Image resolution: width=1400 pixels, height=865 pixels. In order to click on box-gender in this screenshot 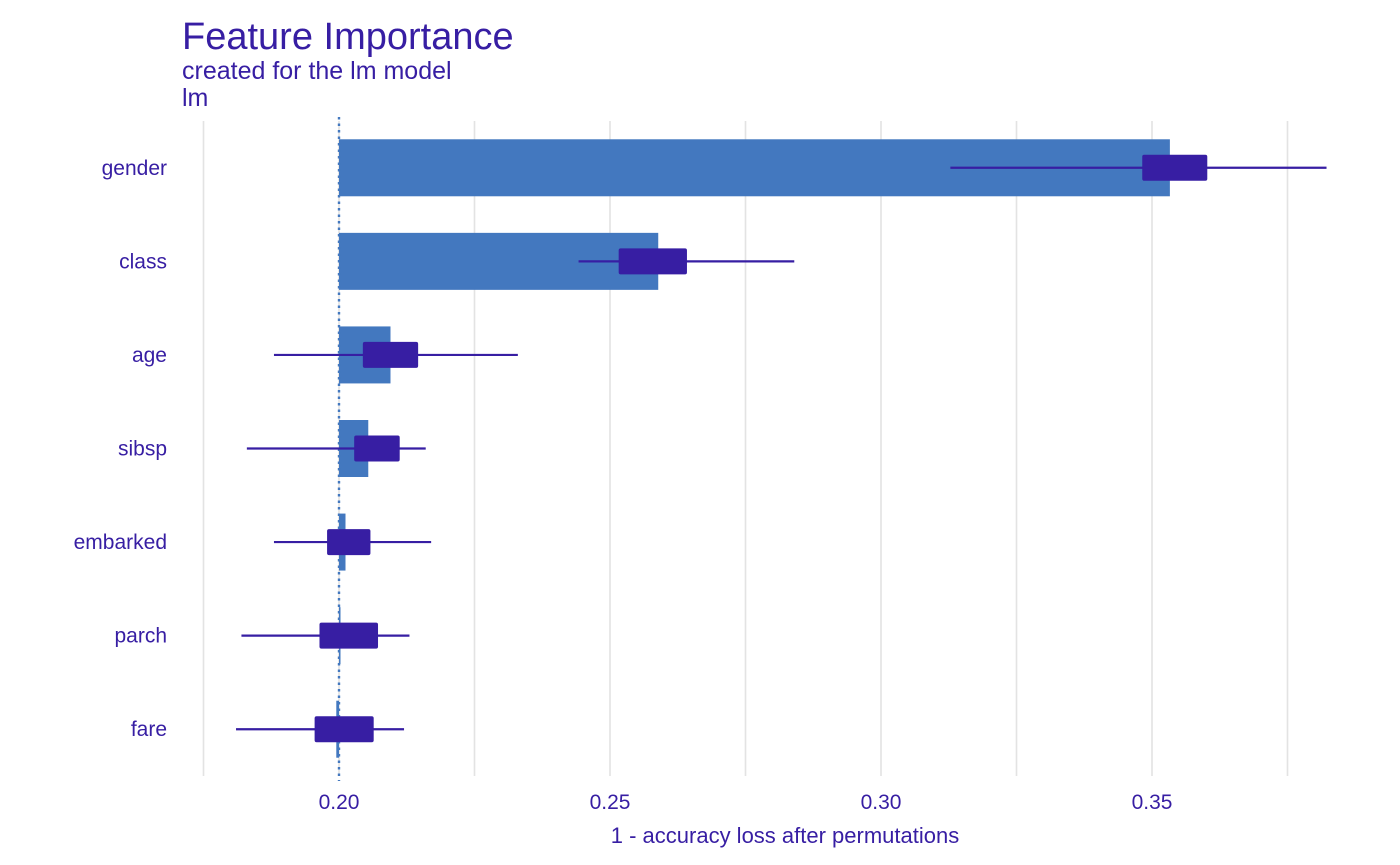, I will do `click(1175, 167)`.